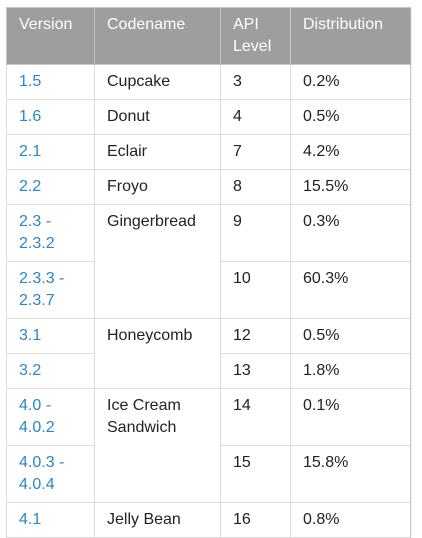  Describe the element at coordinates (50, 336) in the screenshot. I see `version-link: 3.1` at that location.